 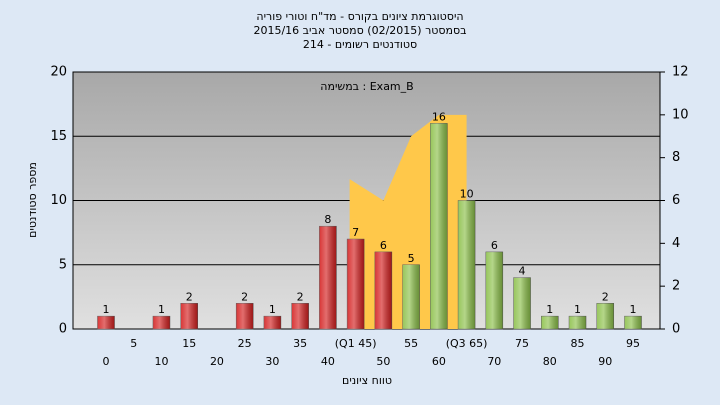 I want to click on x-tick-label: 35, so click(x=300, y=343).